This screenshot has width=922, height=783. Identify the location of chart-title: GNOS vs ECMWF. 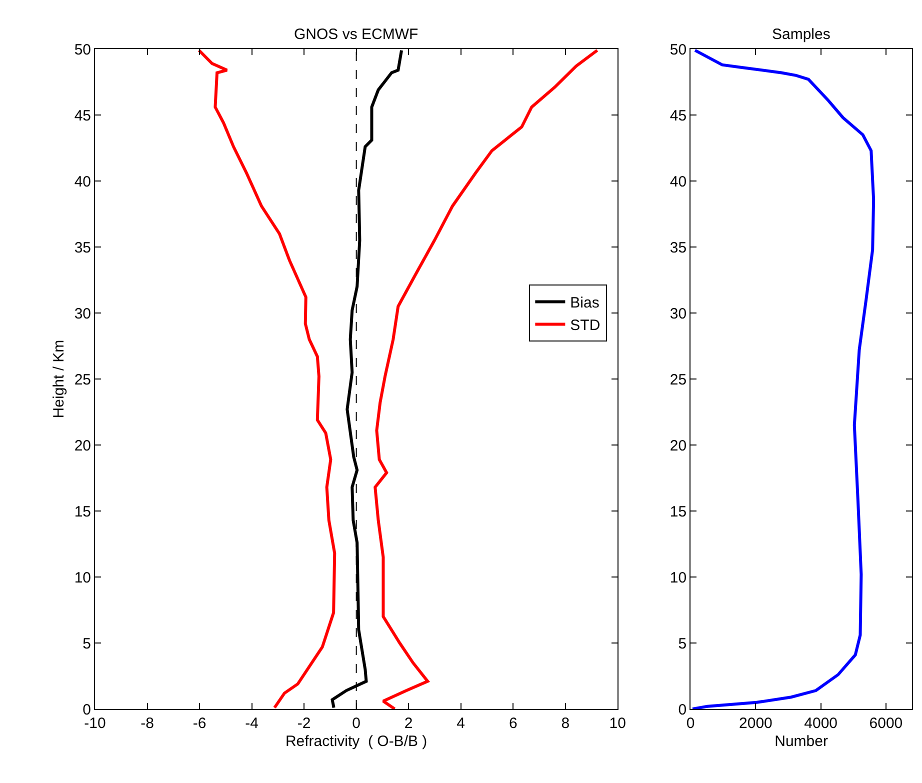
(356, 34).